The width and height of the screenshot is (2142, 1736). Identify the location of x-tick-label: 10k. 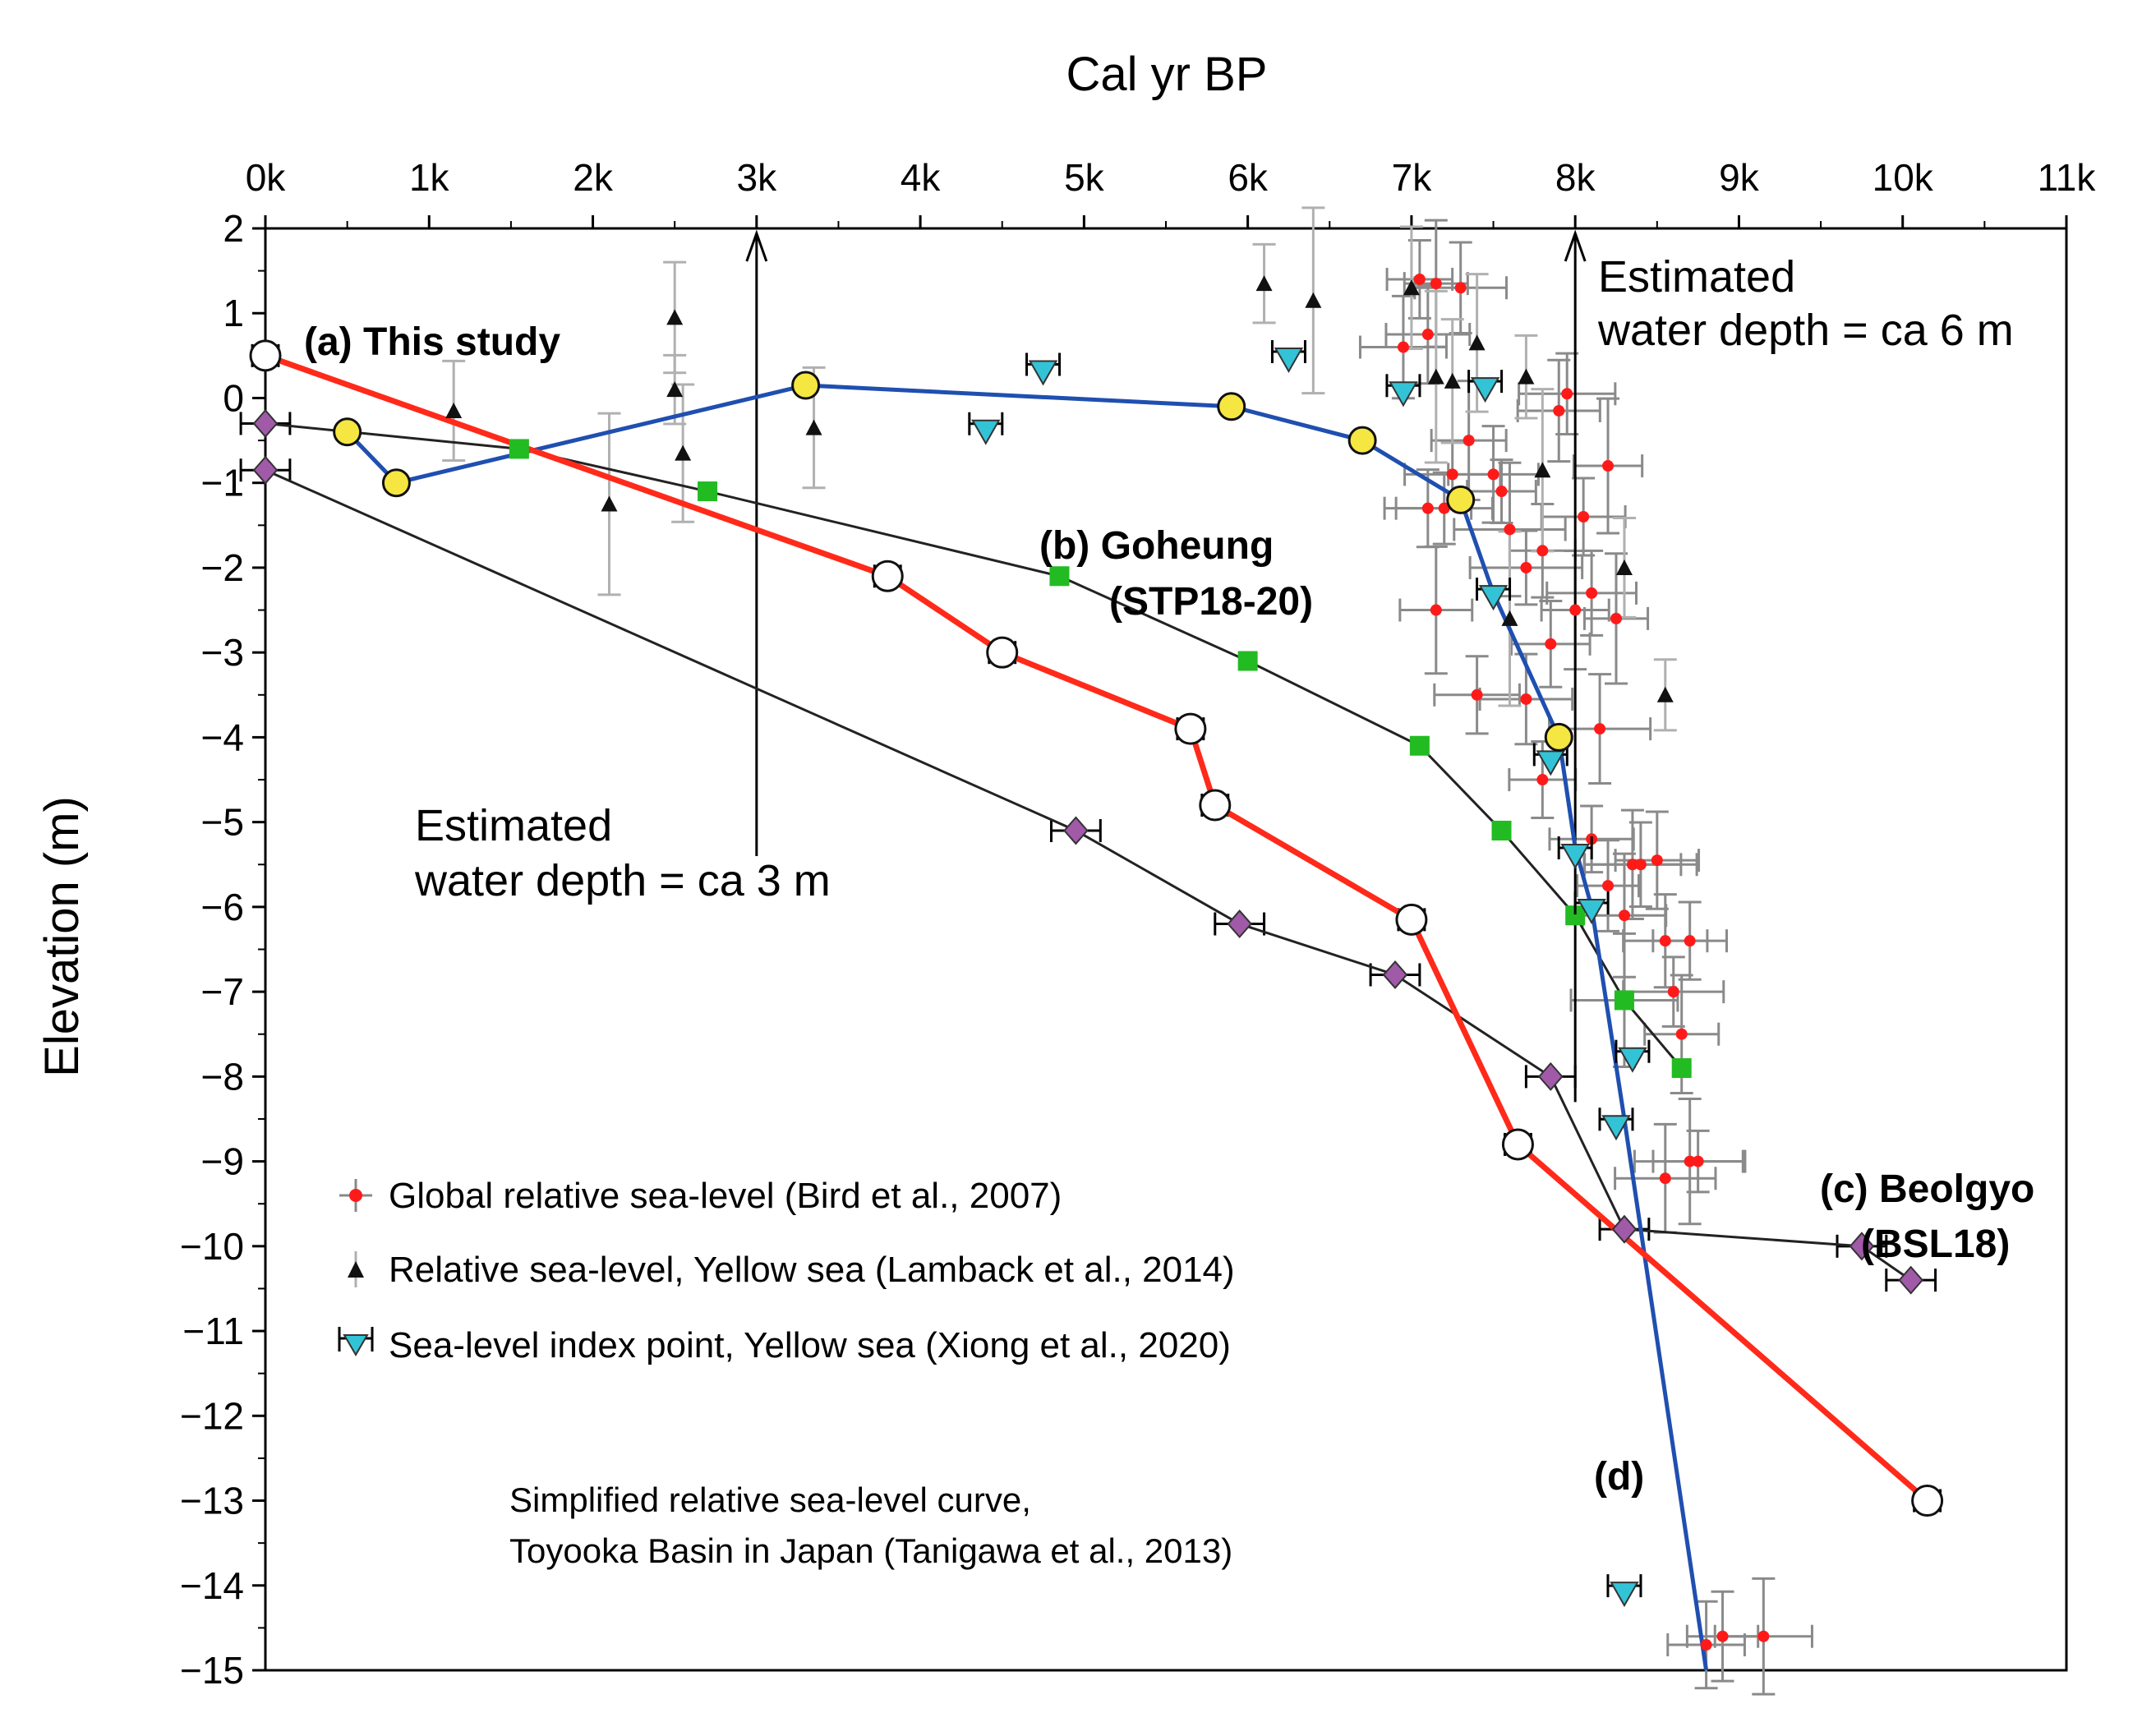
(1903, 178).